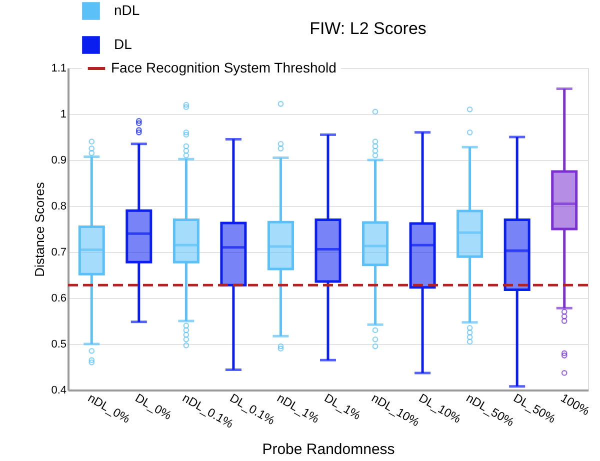  Describe the element at coordinates (223, 68) in the screenshot. I see `legend-label: Face Recognition System Threshold` at that location.